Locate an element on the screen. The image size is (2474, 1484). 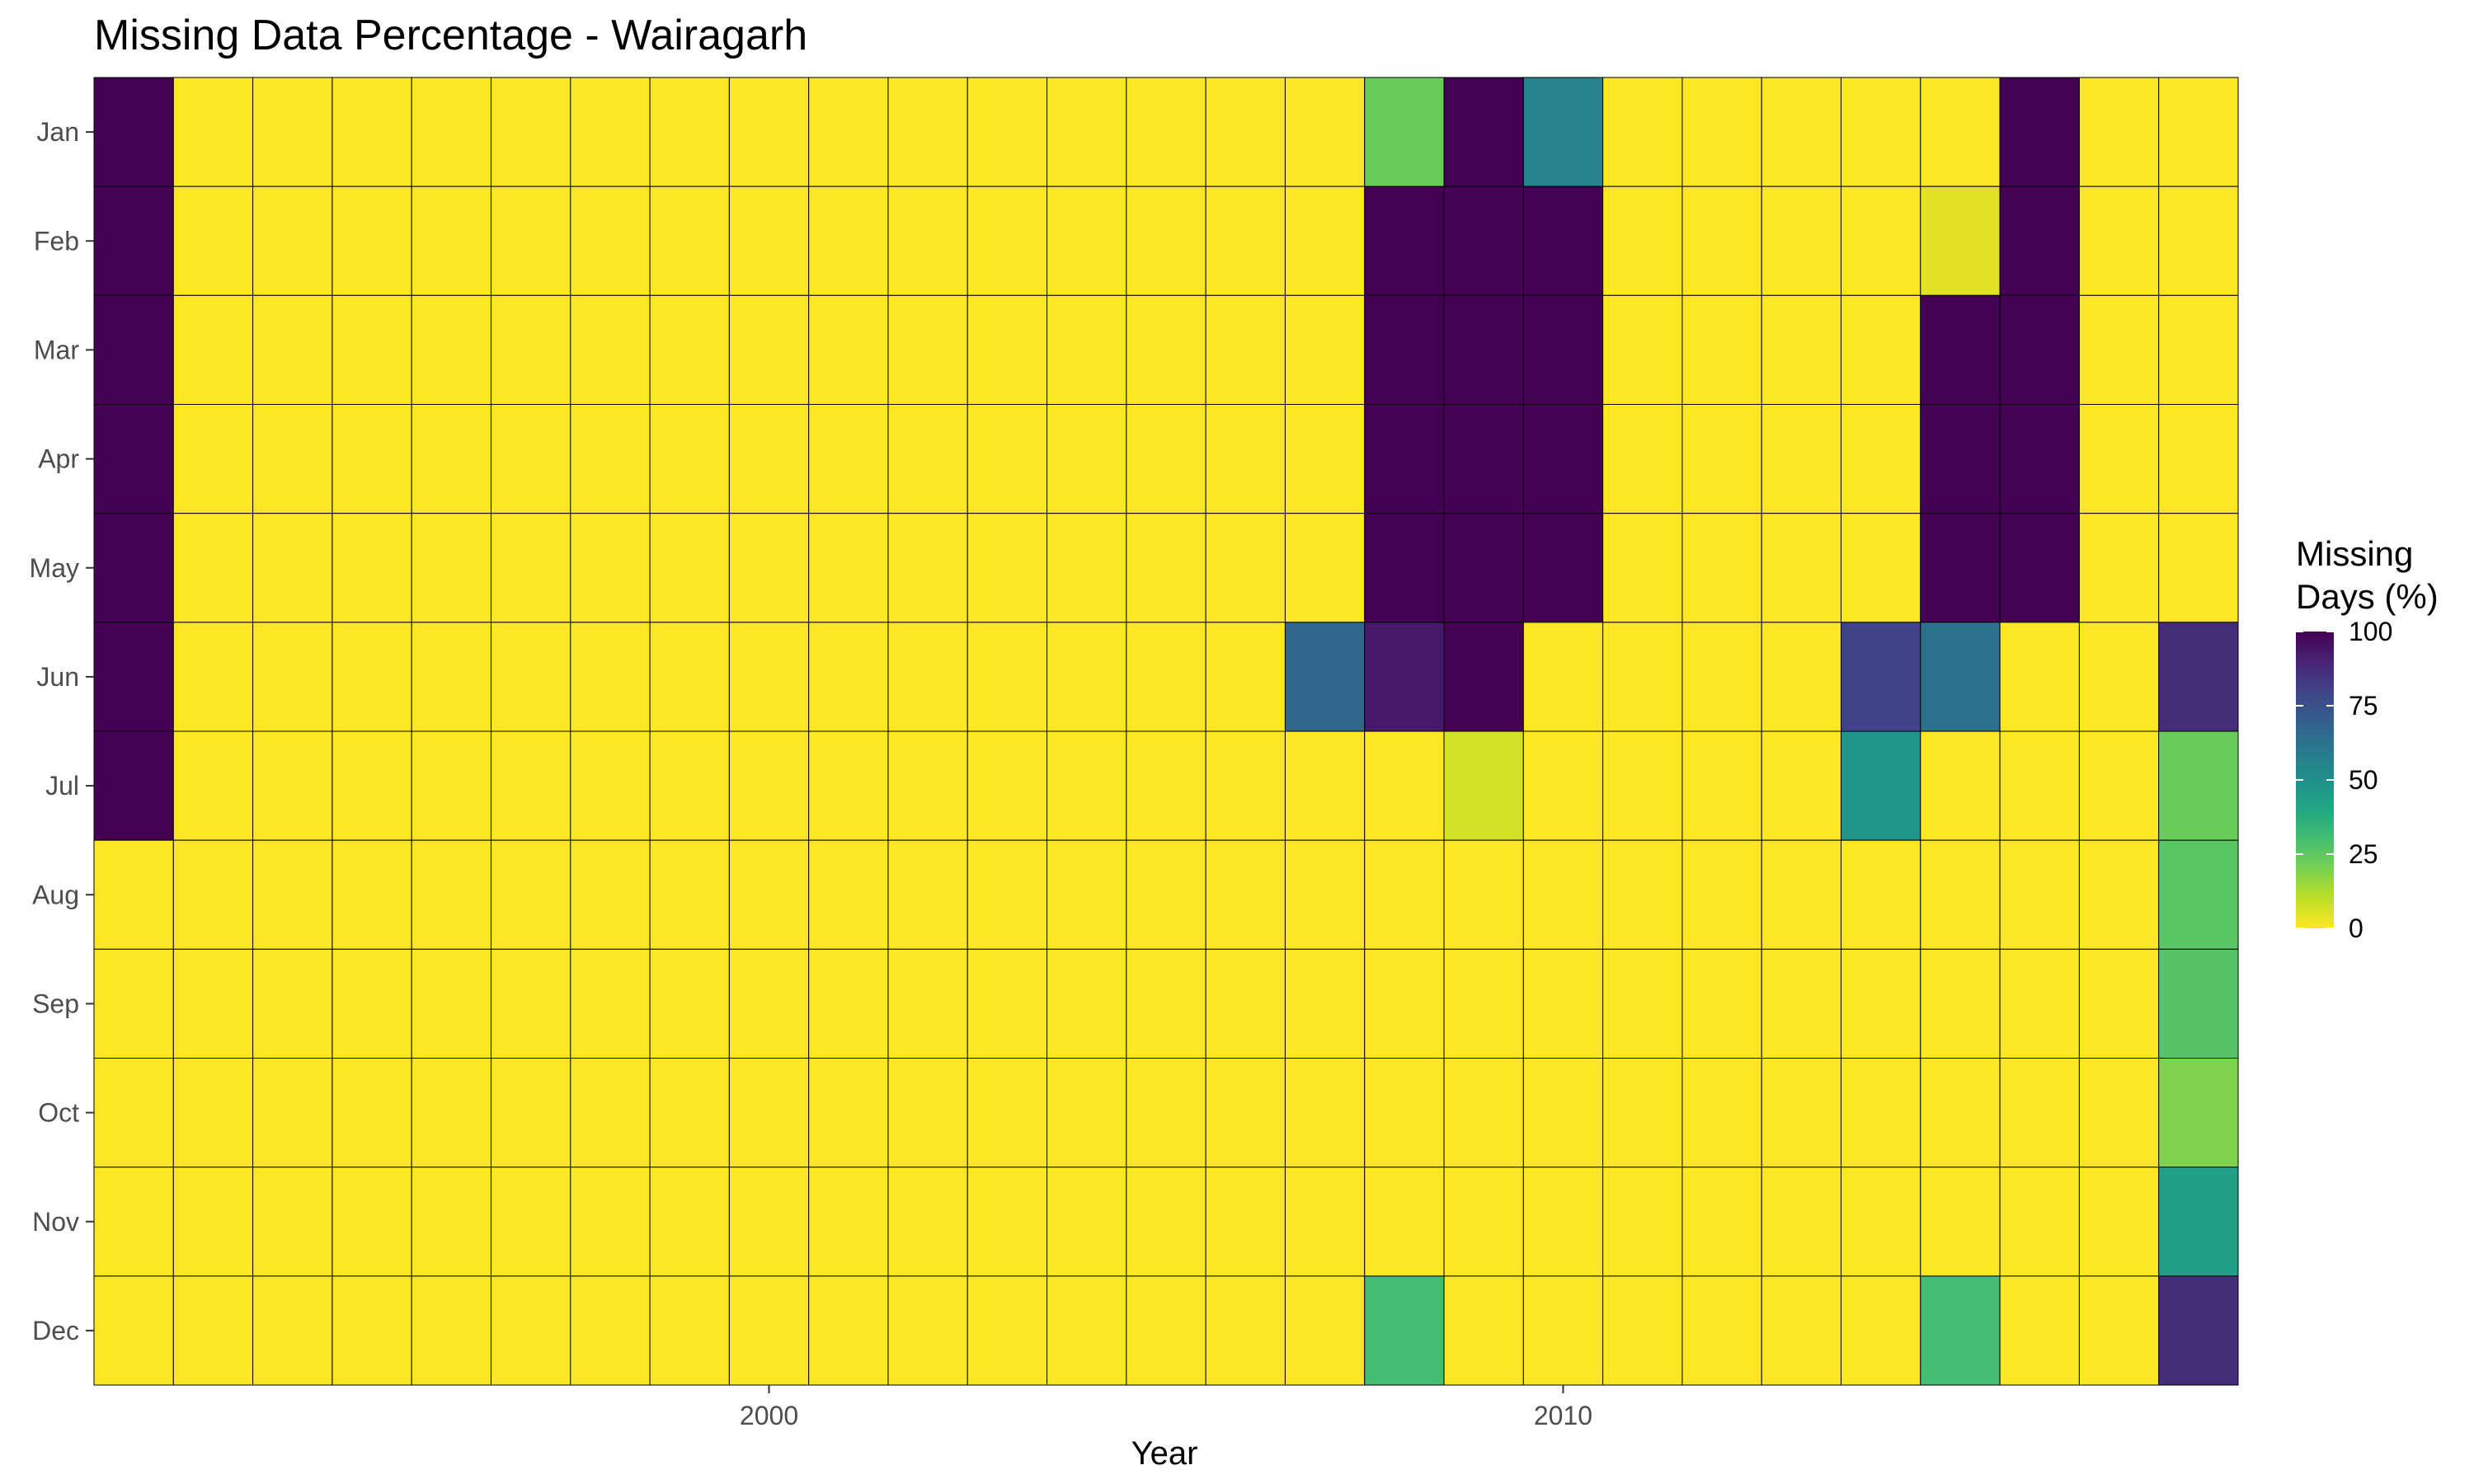
colorbar-tick-label: 50 is located at coordinates (2363, 780).